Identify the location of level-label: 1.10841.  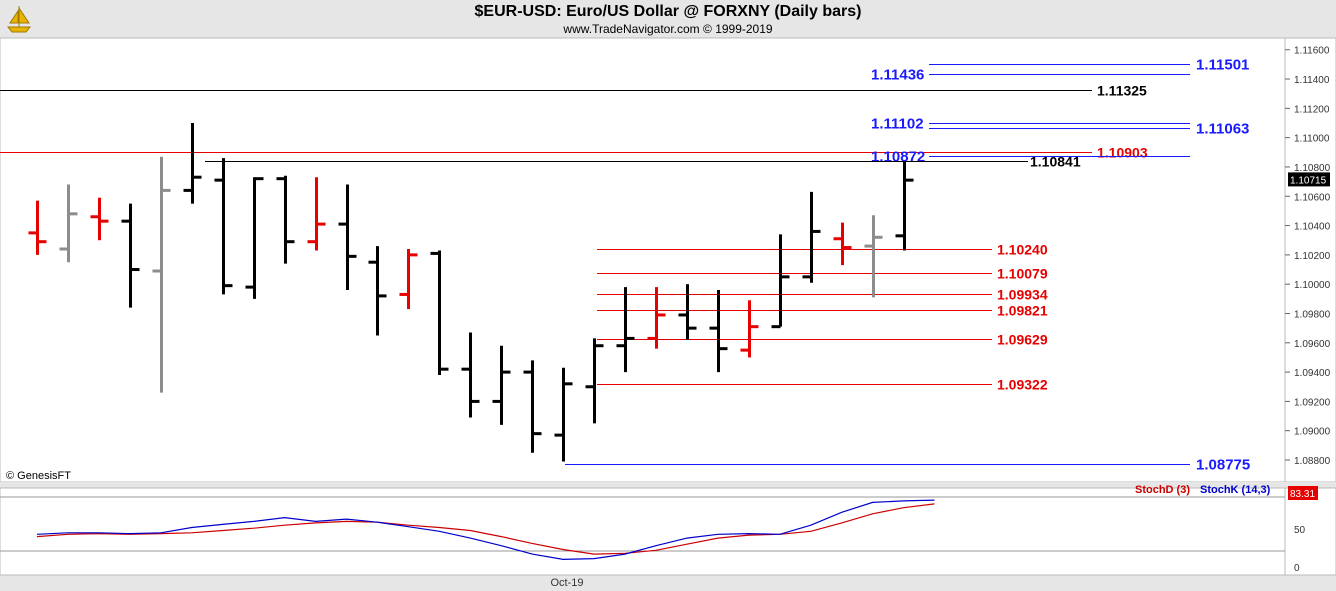
(1055, 162).